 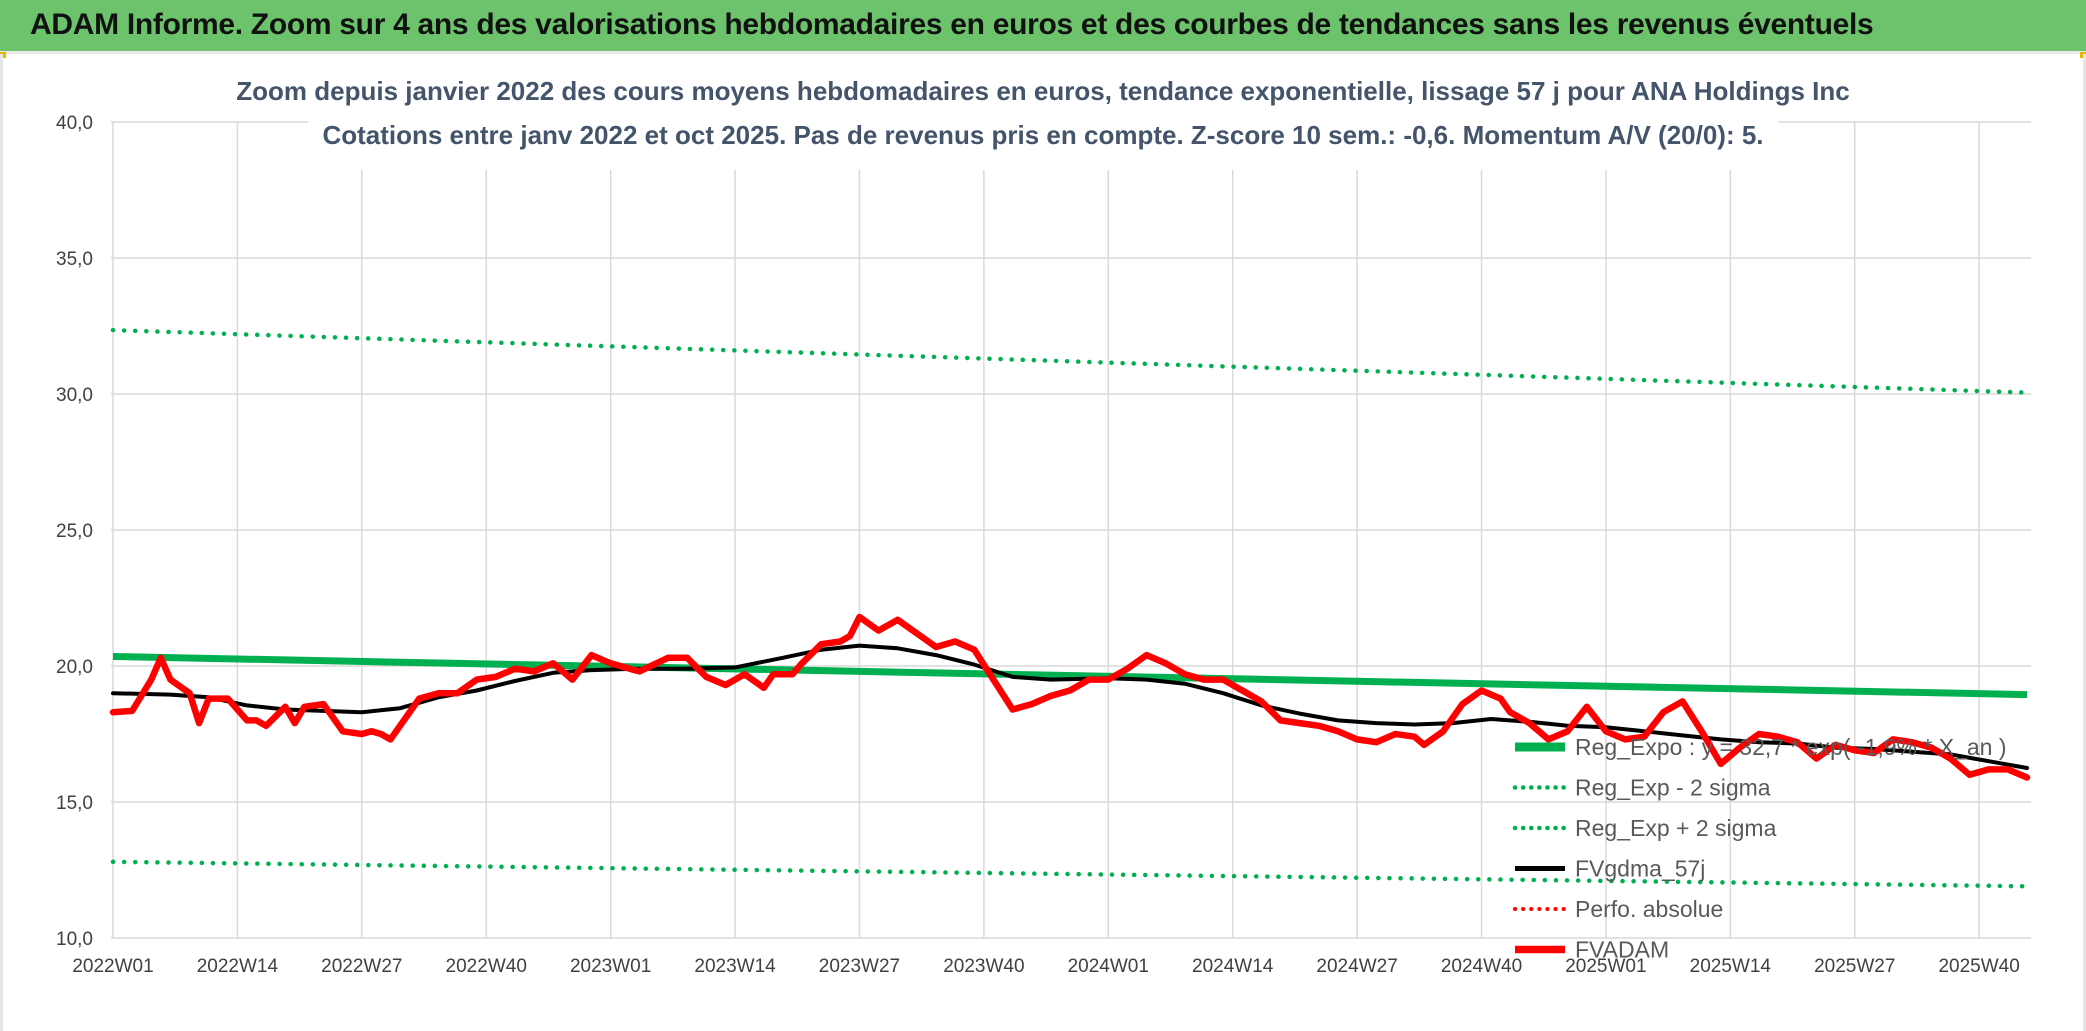 I want to click on title-background, so click(x=1043, y=116).